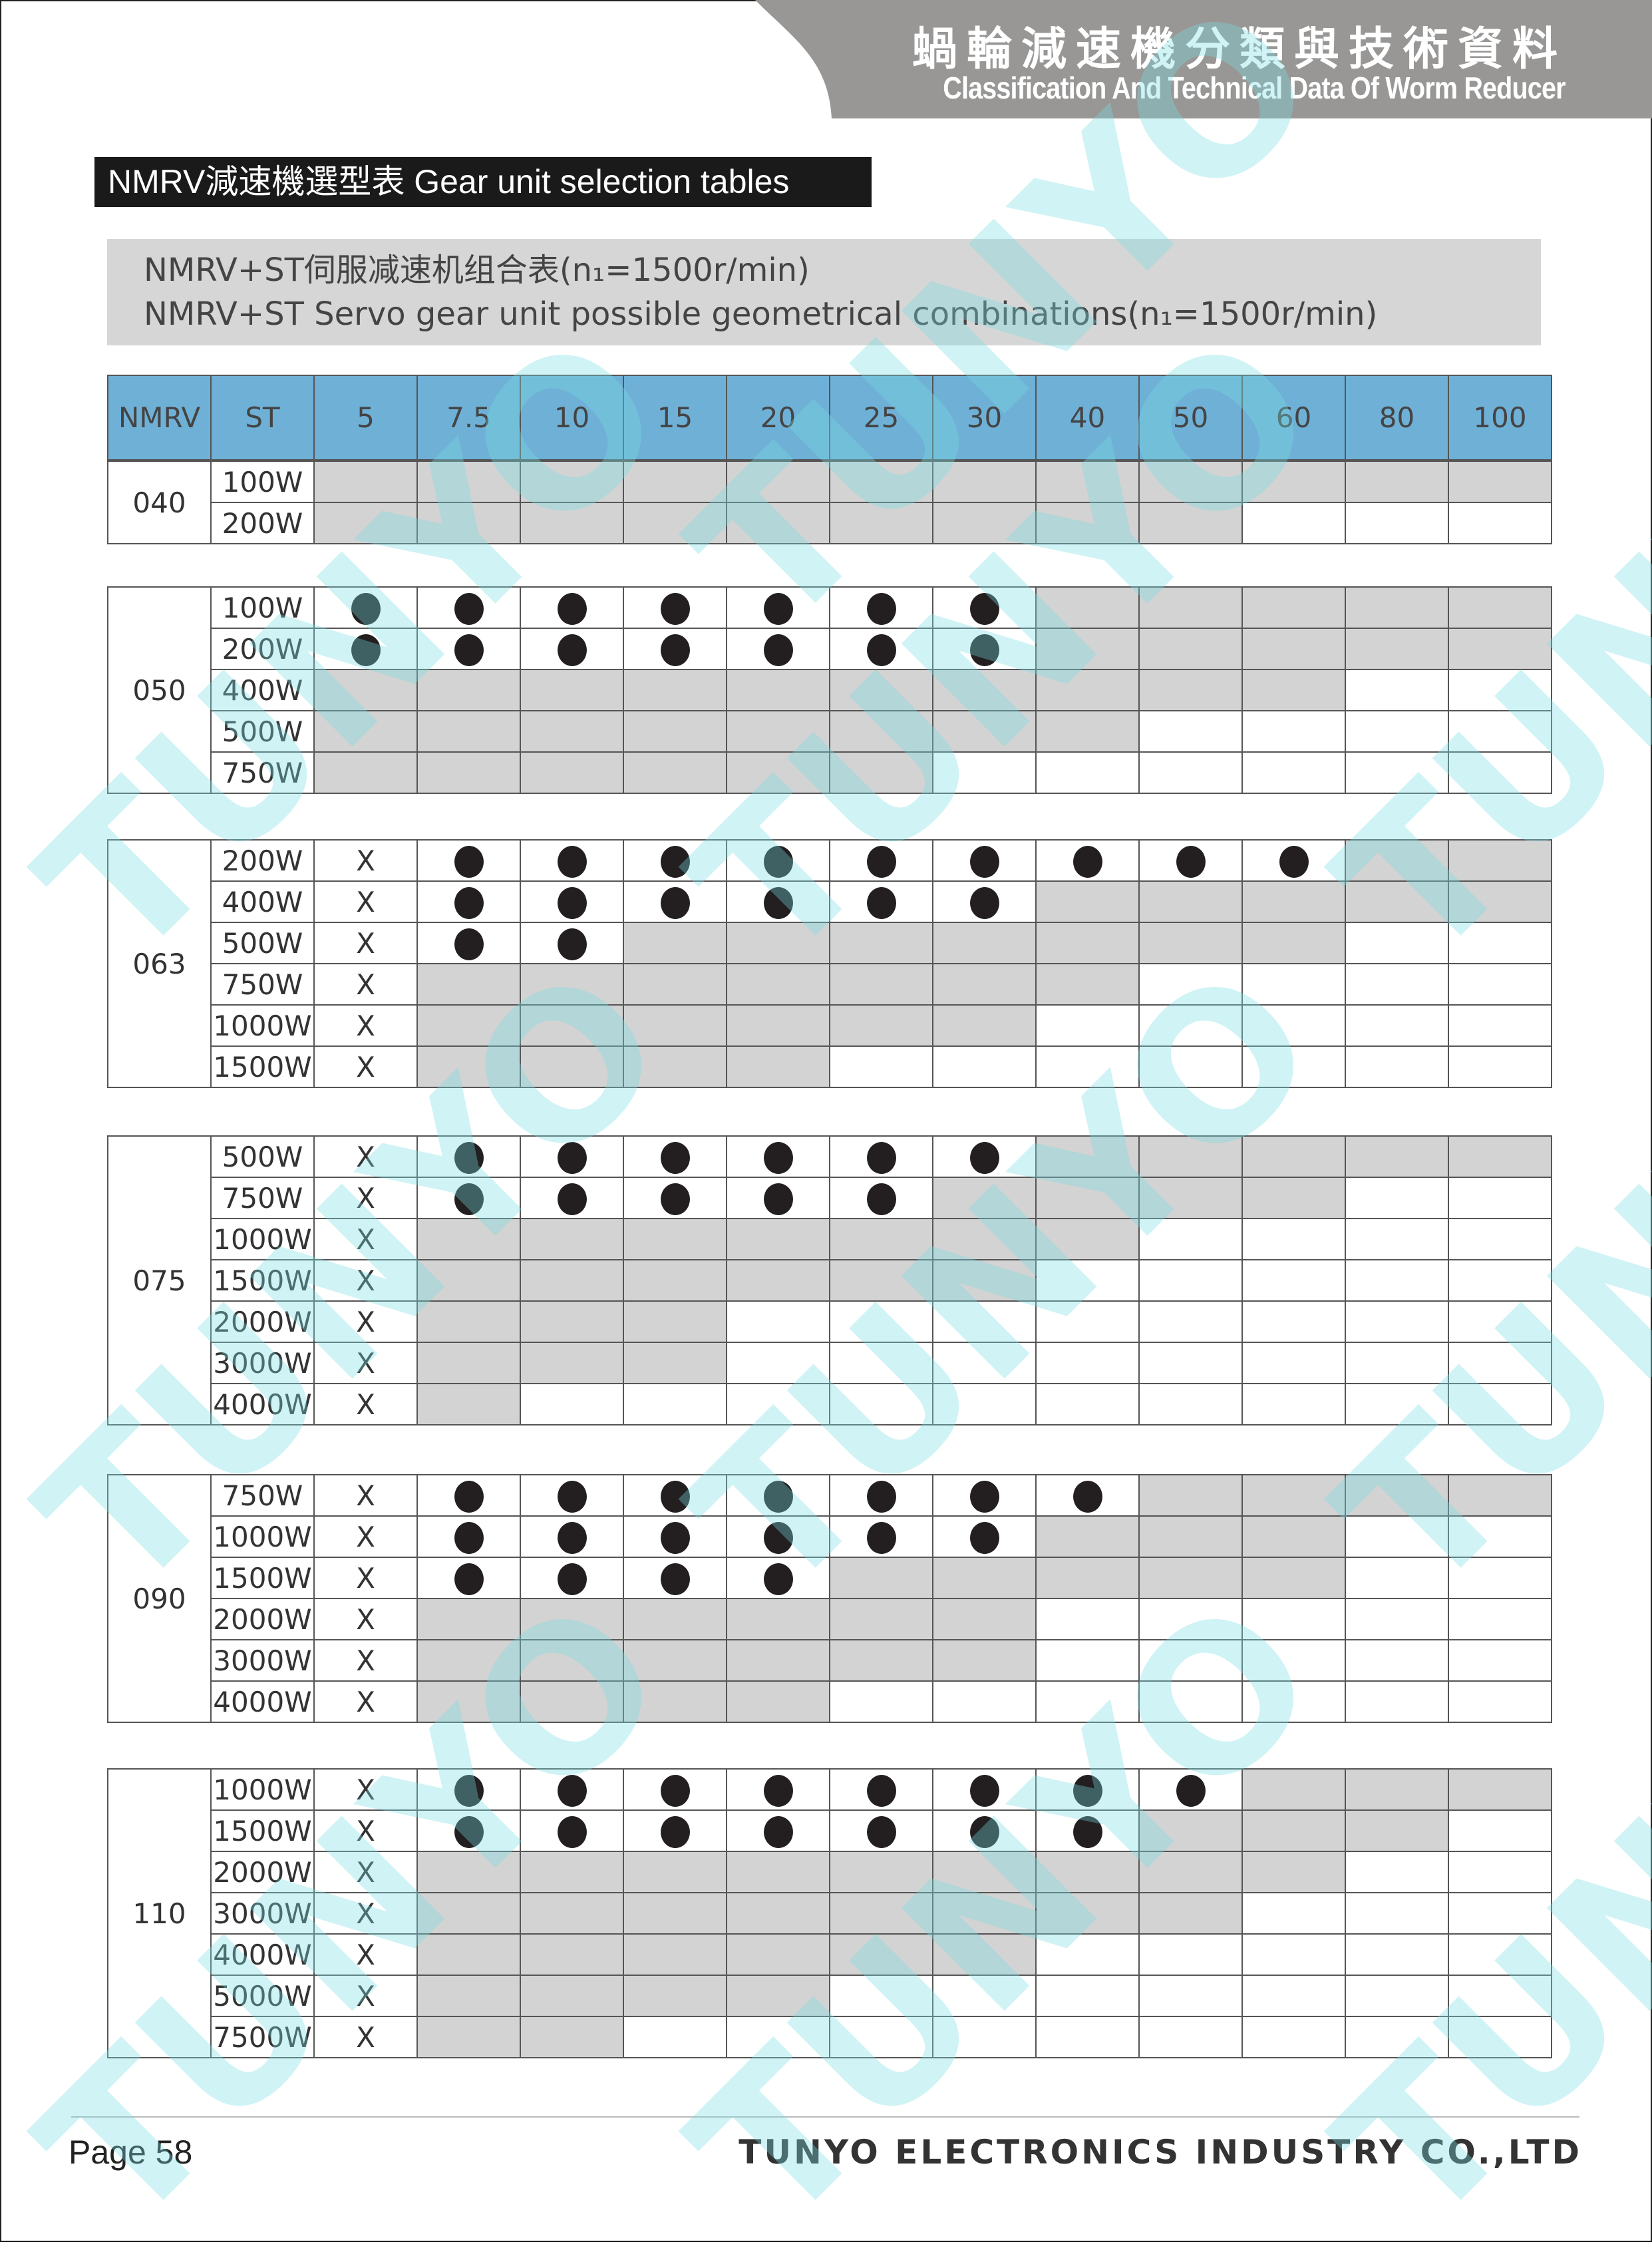 The width and height of the screenshot is (1652, 2268). I want to click on table-row: 1500W X, so click(830, 1578).